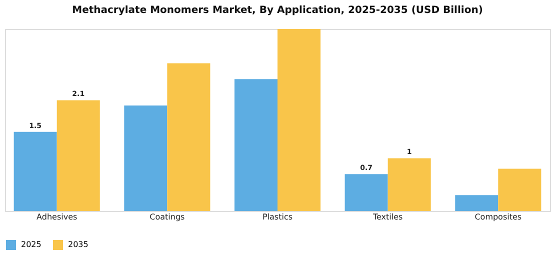  I want to click on chart-title: Methacrylate Monomers Market, By Application, 2025-2035 (USD Billion), so click(277, 10).